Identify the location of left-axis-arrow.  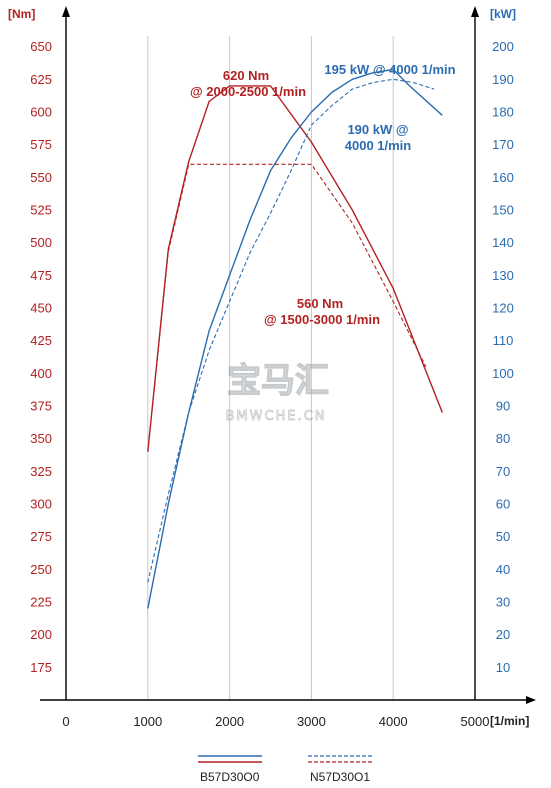
(66, 11).